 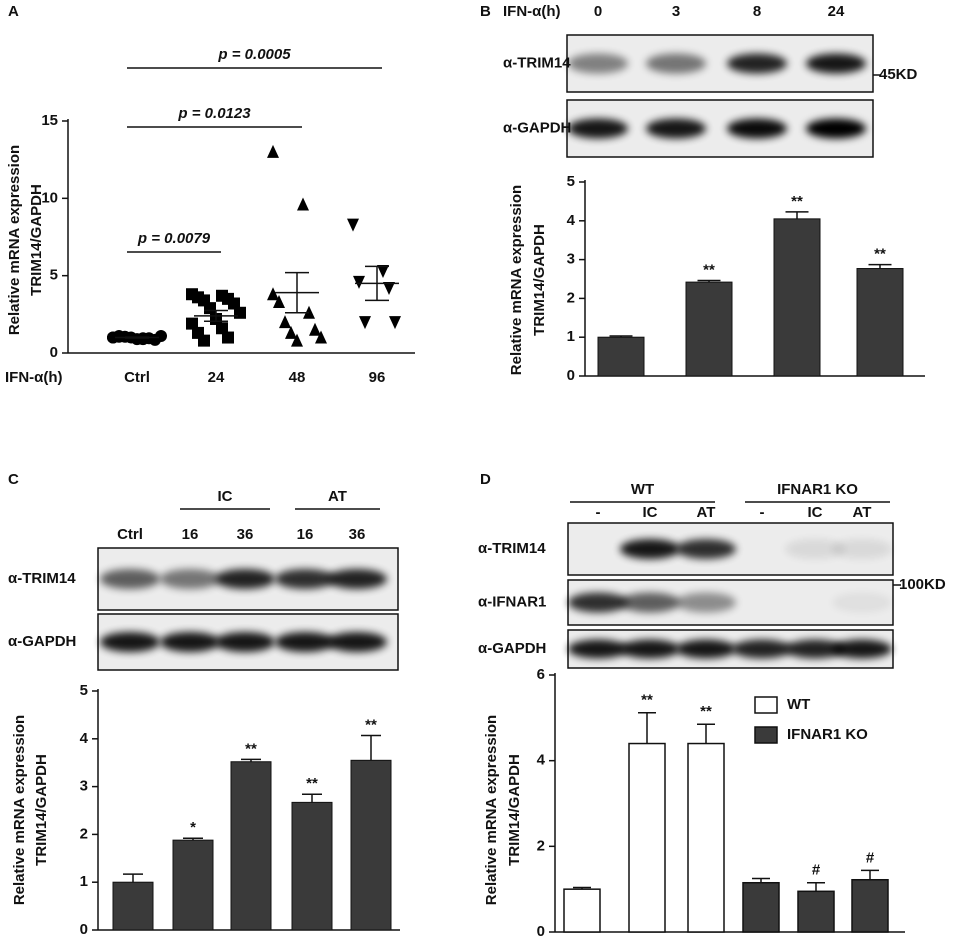 What do you see at coordinates (485, 479) in the screenshot?
I see `panel-label: D` at bounding box center [485, 479].